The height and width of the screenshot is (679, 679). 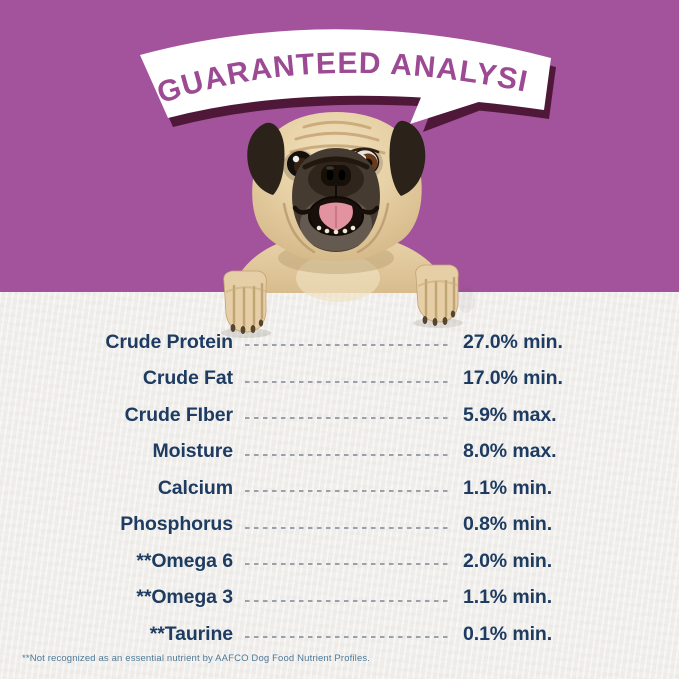 I want to click on analysis-row: **Omega 3 1.1% min., so click(x=340, y=598).